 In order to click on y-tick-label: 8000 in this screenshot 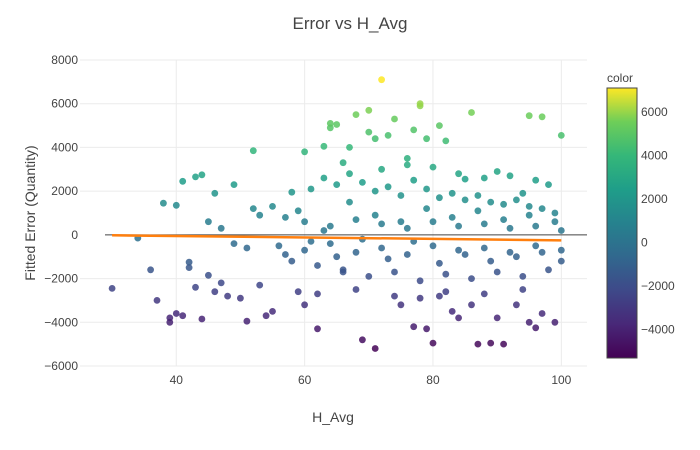, I will do `click(64, 60)`.